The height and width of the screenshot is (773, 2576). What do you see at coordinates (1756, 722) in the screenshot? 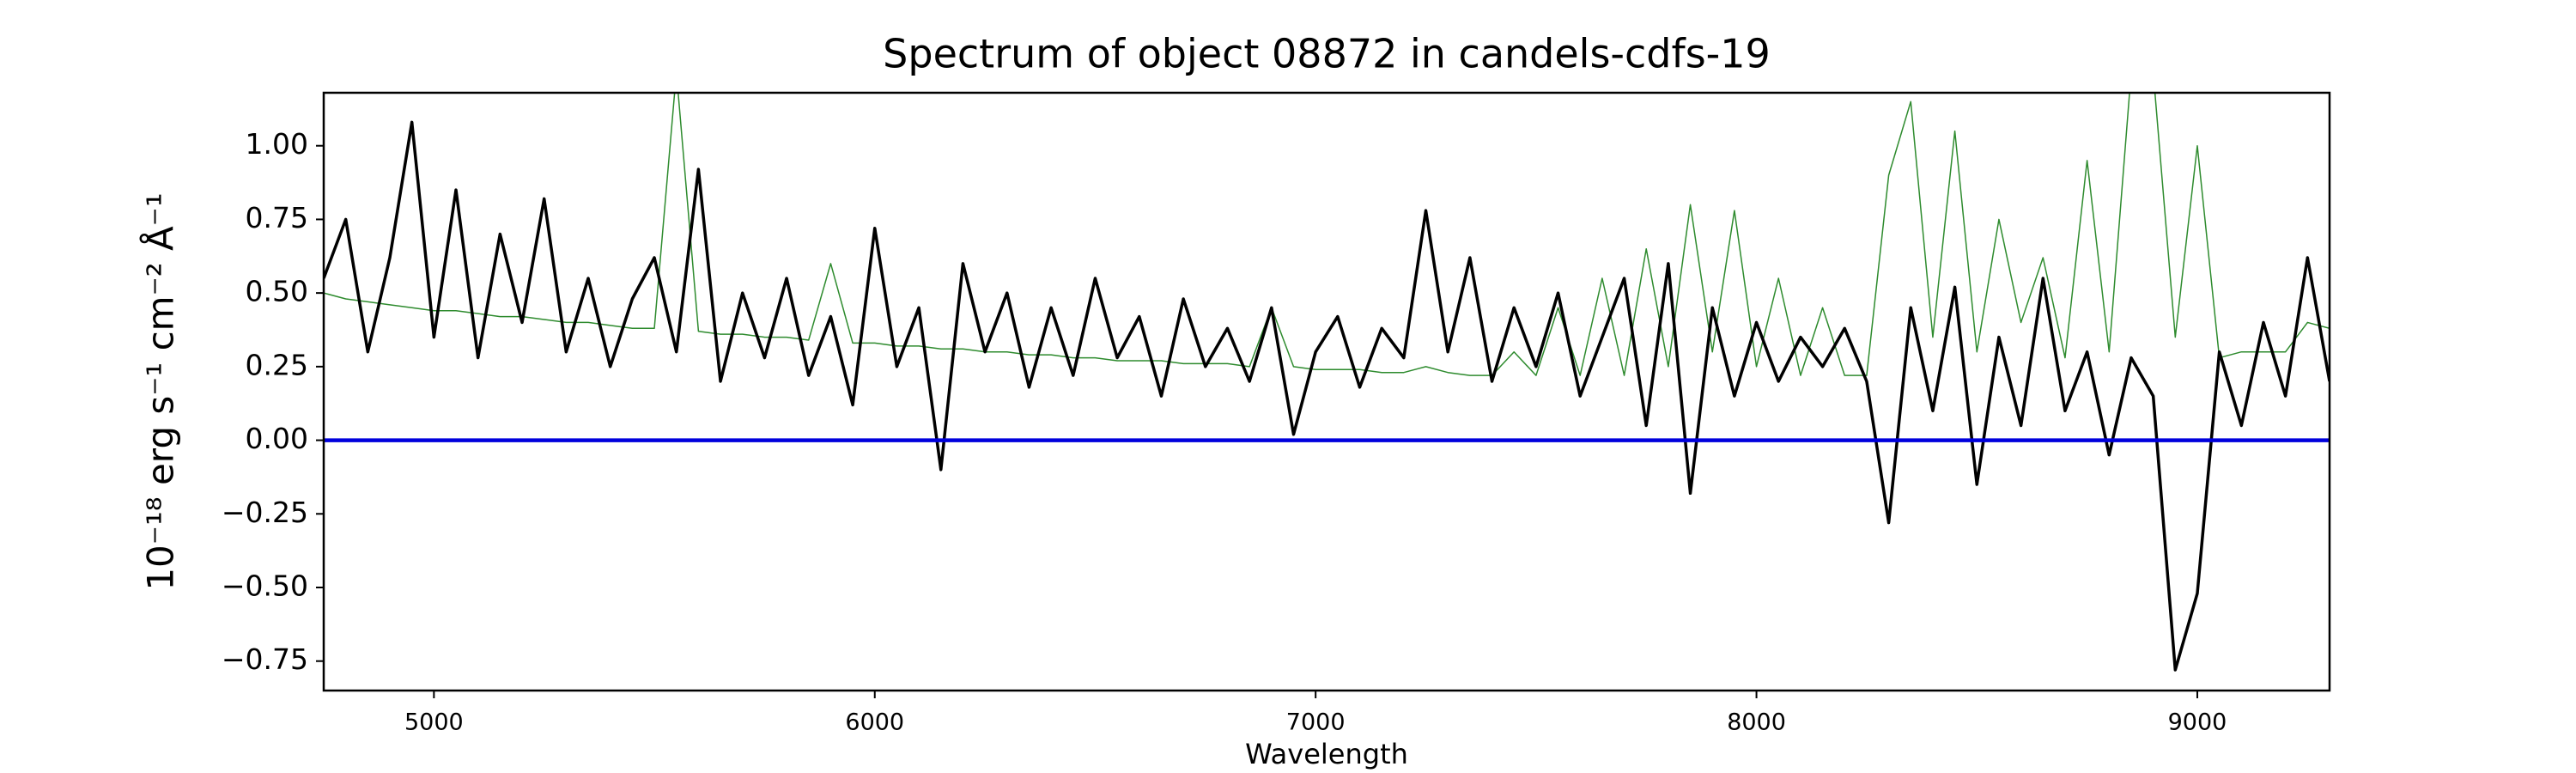
I see `x-tick-label: 8000` at bounding box center [1756, 722].